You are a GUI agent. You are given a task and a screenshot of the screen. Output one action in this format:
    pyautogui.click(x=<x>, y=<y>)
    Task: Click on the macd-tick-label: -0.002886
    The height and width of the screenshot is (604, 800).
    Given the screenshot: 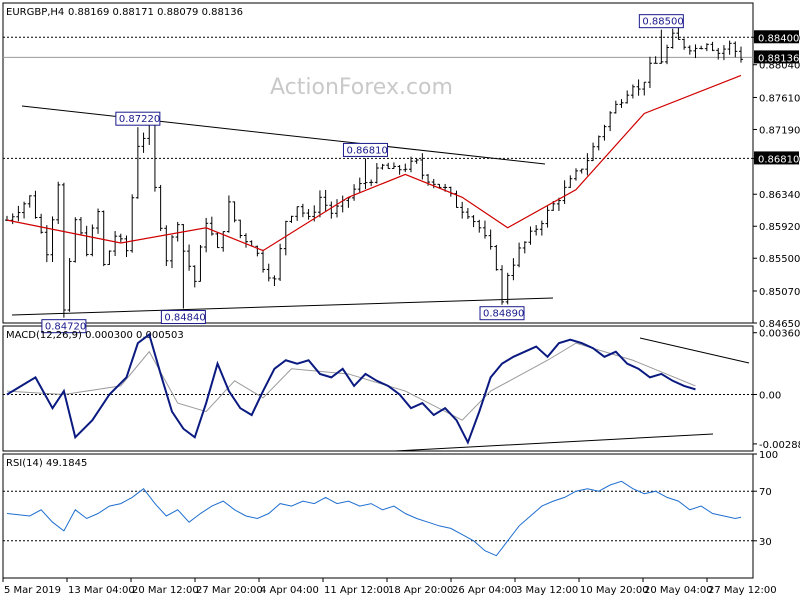 What is the action you would take?
    pyautogui.click(x=779, y=445)
    